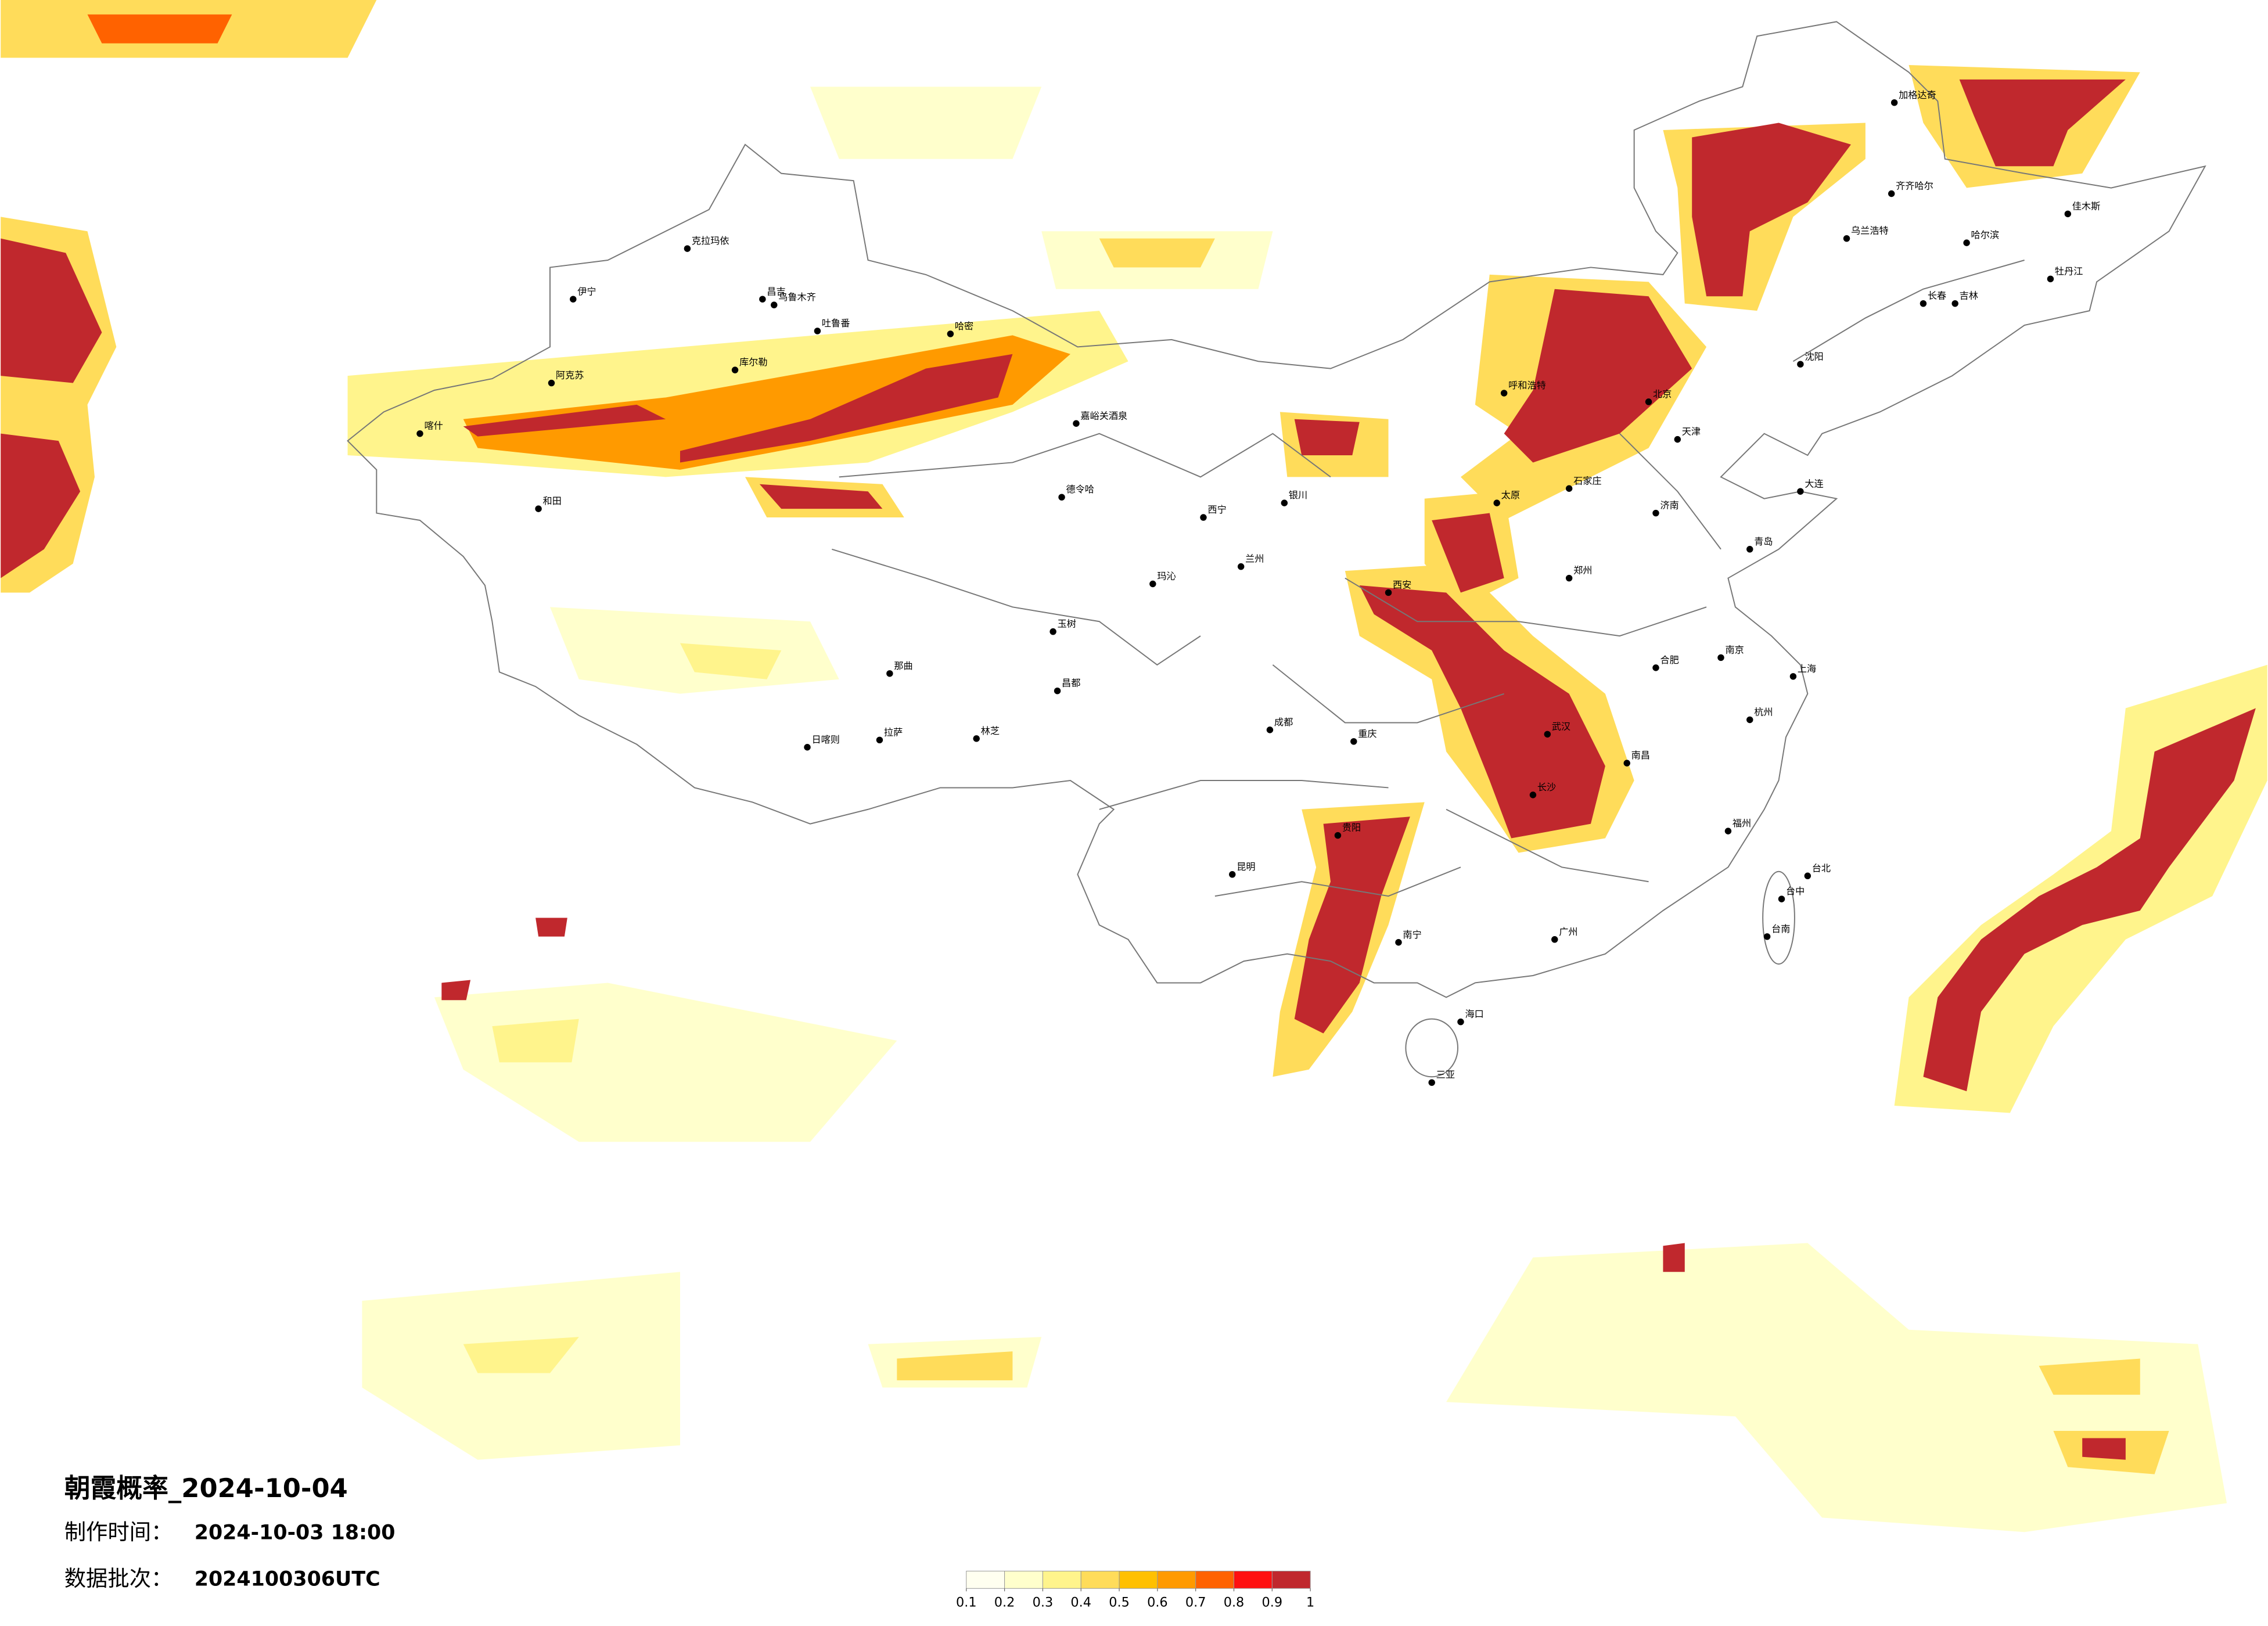 The height and width of the screenshot is (1626, 2268). What do you see at coordinates (1367, 733) in the screenshot?
I see `city-label: 重庆` at bounding box center [1367, 733].